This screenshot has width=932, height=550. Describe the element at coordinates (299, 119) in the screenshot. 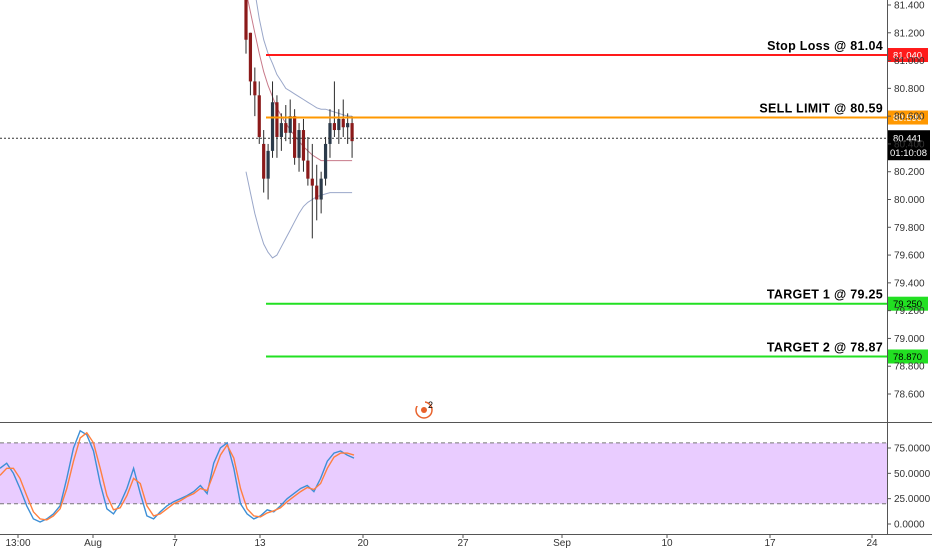

I see `candles` at that location.